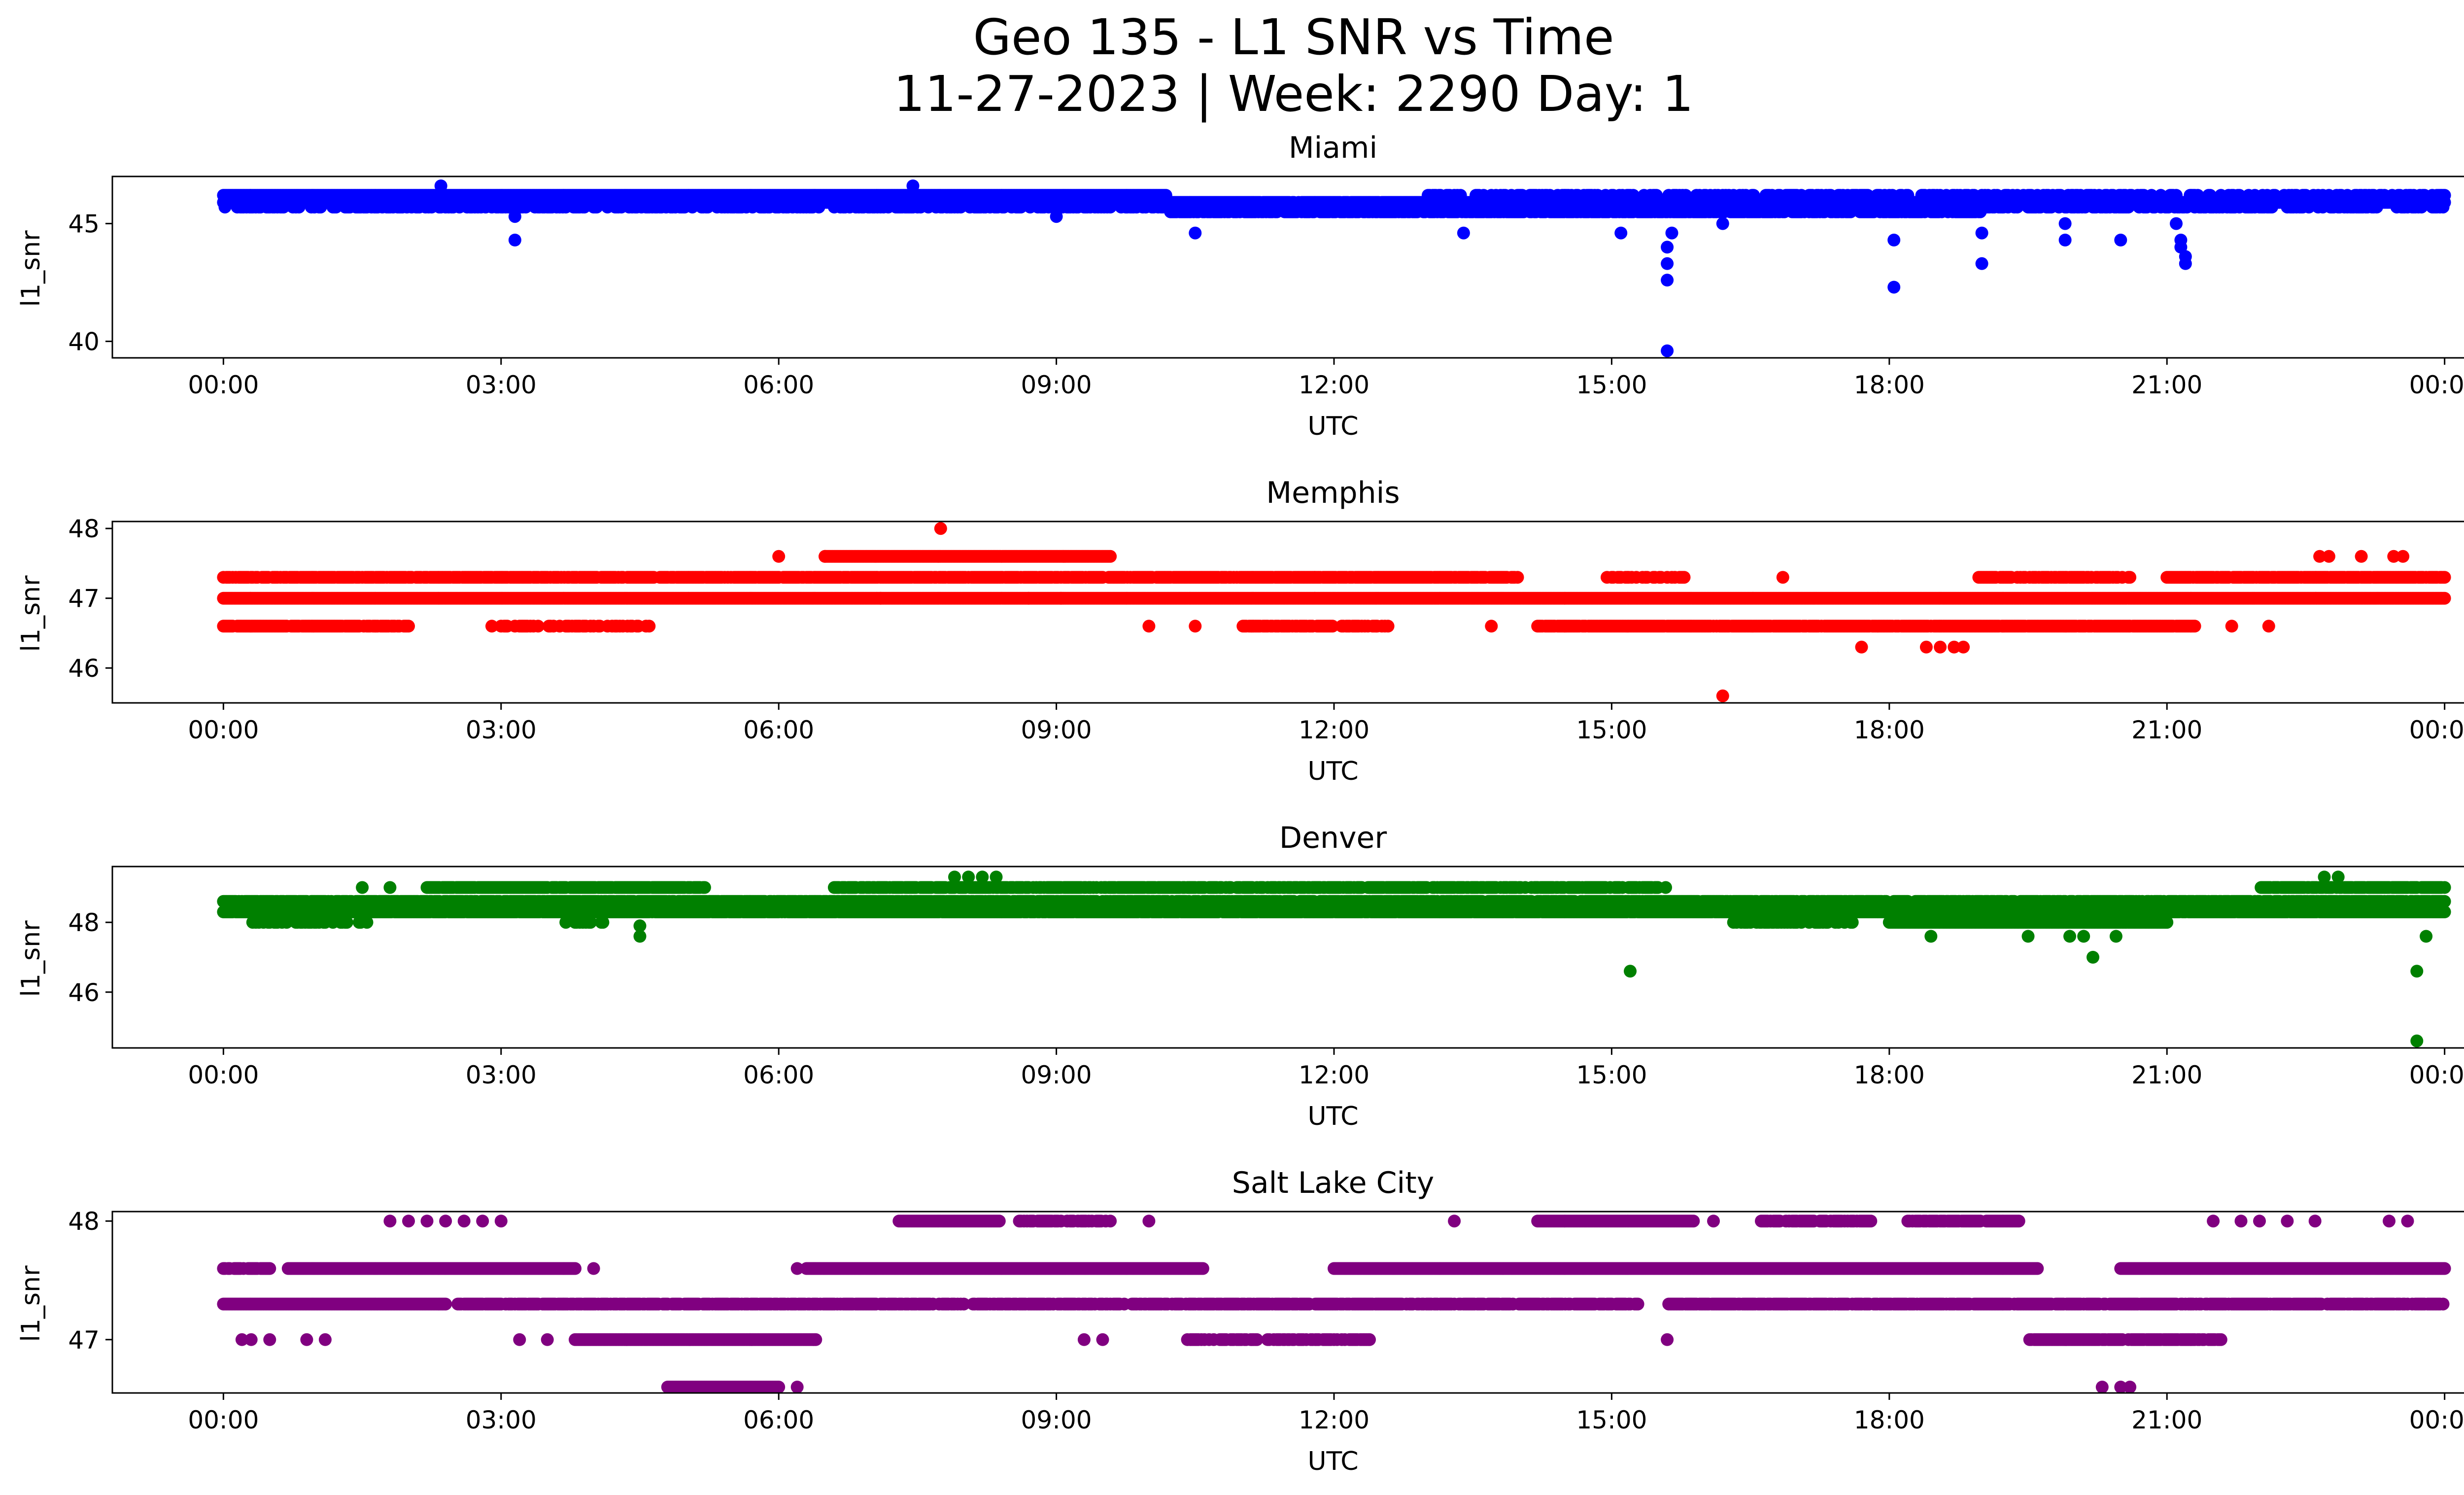 Image resolution: width=2464 pixels, height=1495 pixels. What do you see at coordinates (2166, 385) in the screenshot?
I see `x-tick-label: 21:00` at bounding box center [2166, 385].